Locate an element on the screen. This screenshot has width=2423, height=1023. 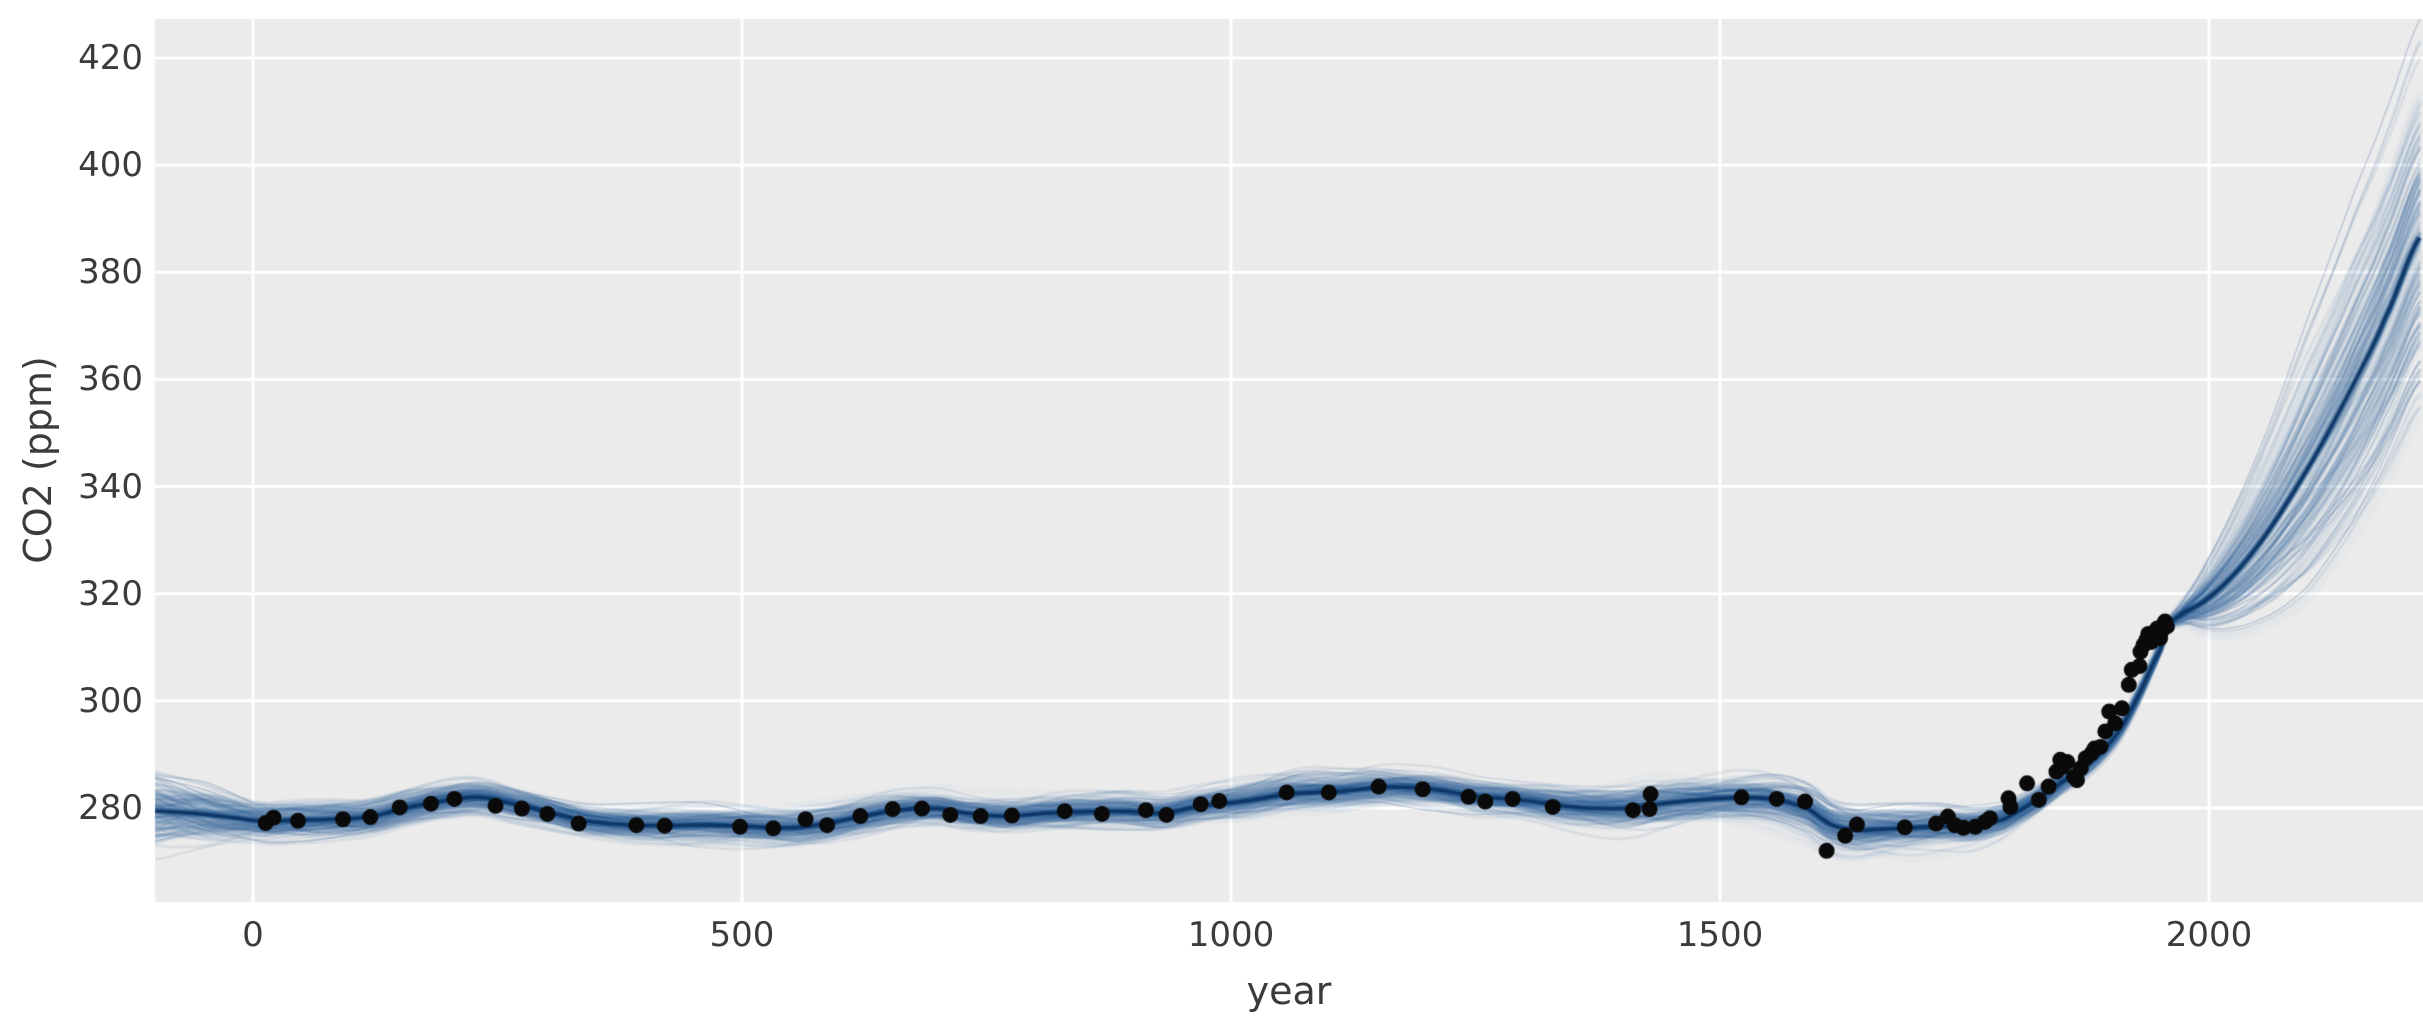
x-tick-label: 1000 is located at coordinates (1231, 935).